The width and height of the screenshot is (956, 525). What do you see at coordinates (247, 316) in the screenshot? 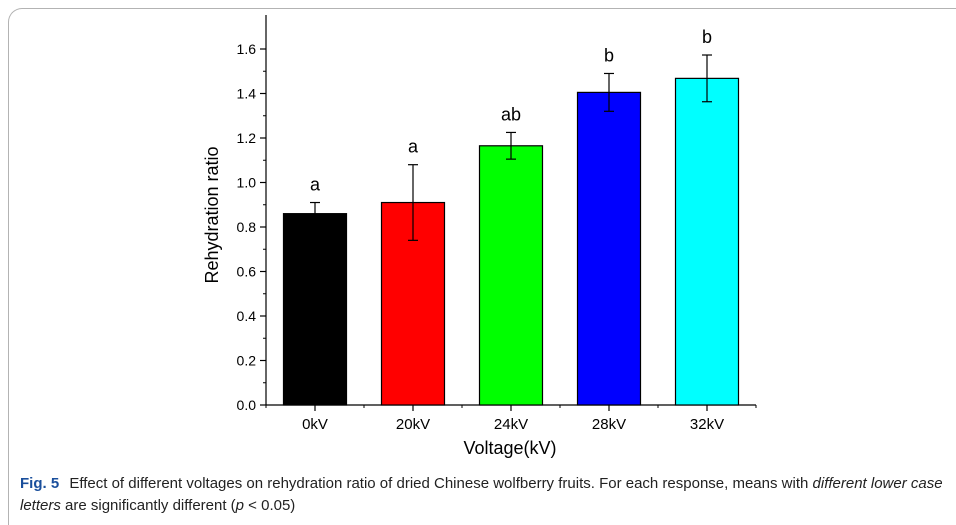
I see `y-tick-label: 0.4` at bounding box center [247, 316].